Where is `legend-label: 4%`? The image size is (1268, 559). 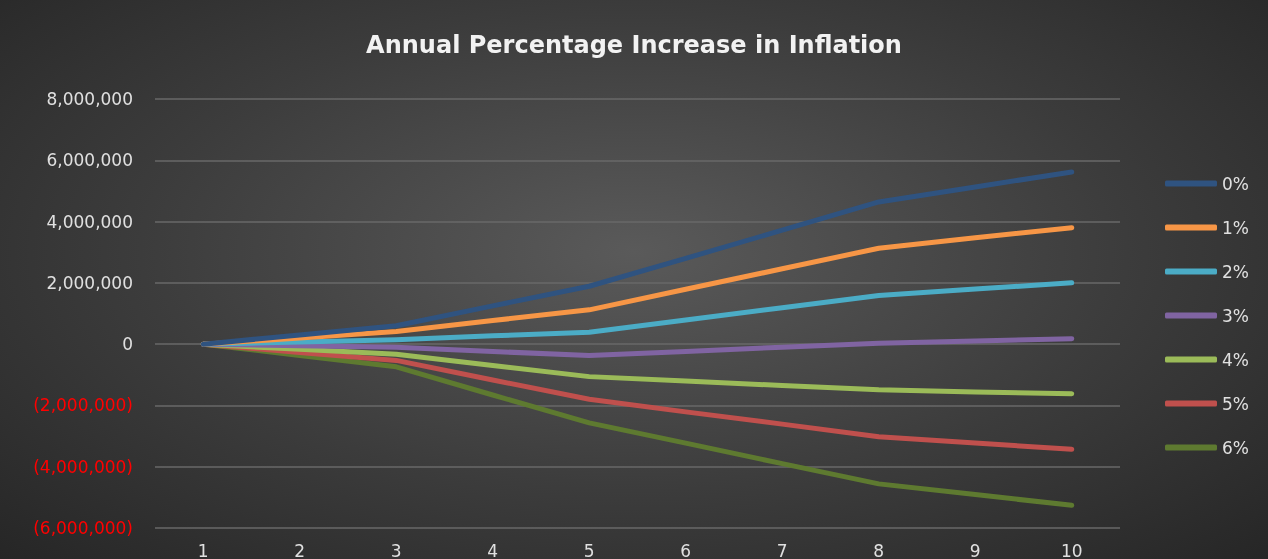
legend-label: 4% is located at coordinates (1235, 359).